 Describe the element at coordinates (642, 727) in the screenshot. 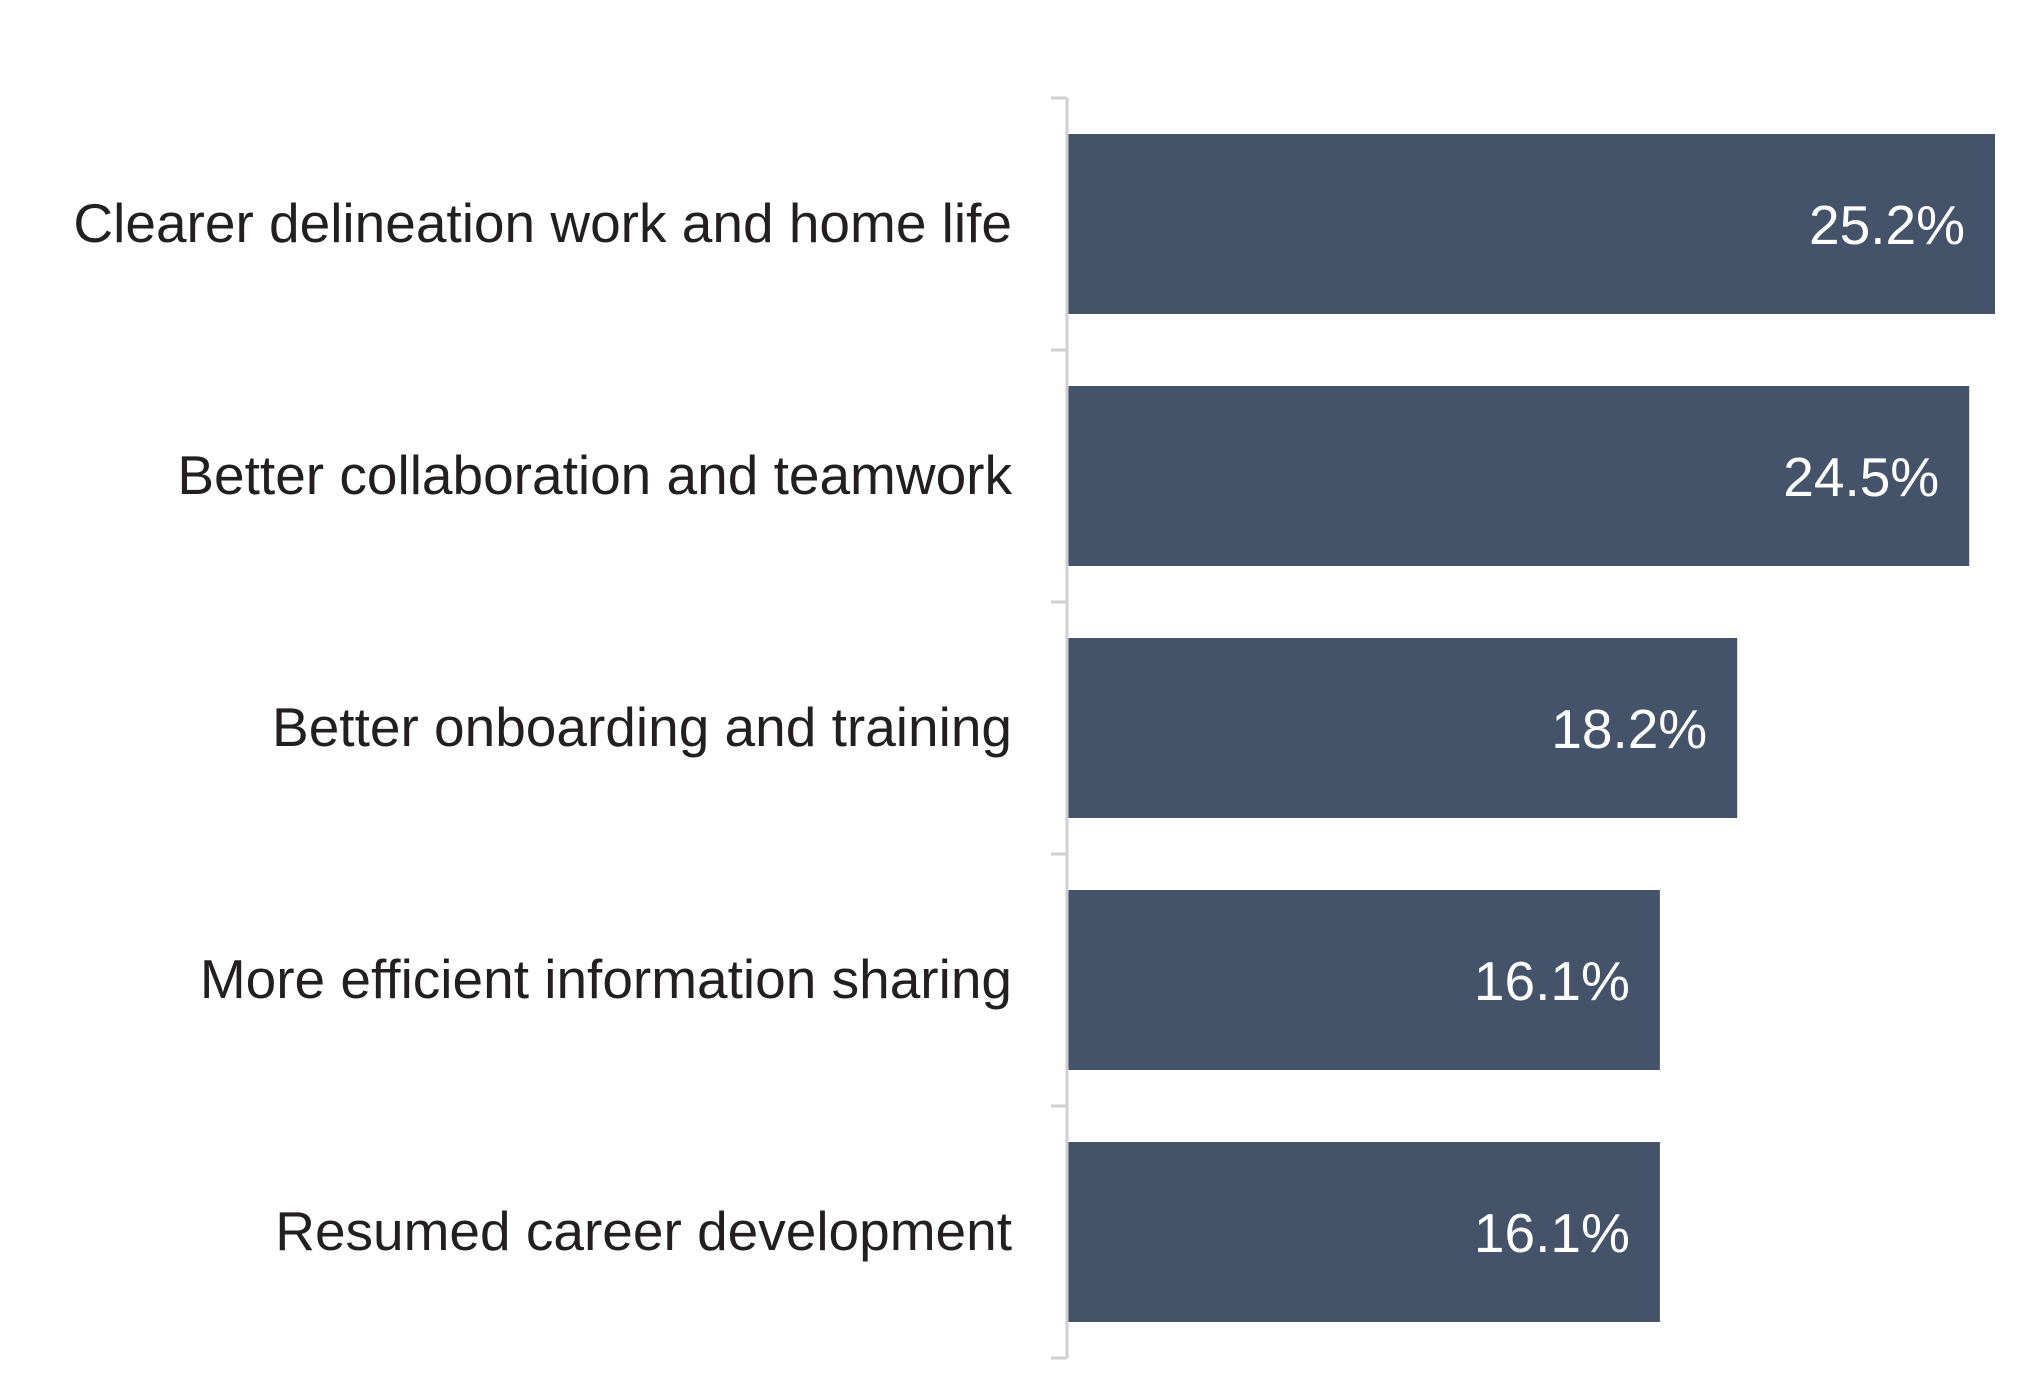

I see `category-label: Better onboarding and training` at that location.